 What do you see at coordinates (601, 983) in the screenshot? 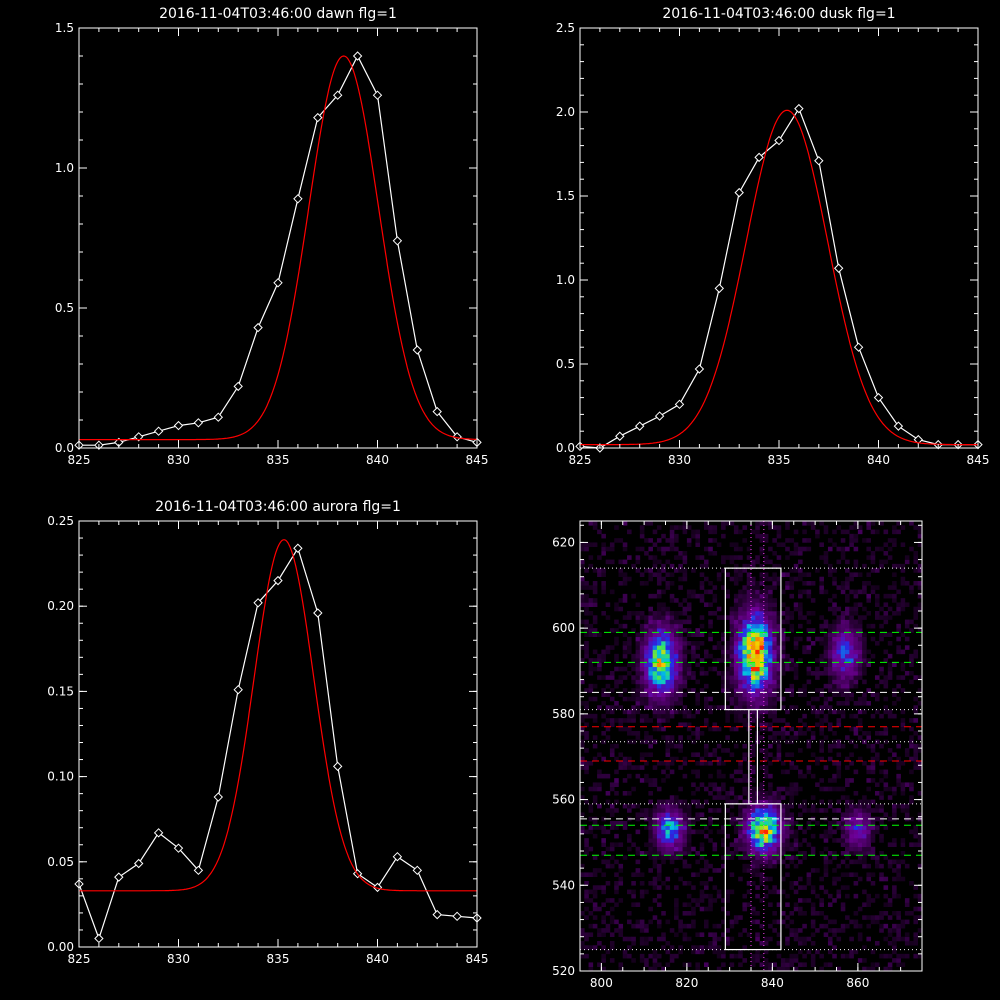
I see `x-tick-label: 800` at bounding box center [601, 983].